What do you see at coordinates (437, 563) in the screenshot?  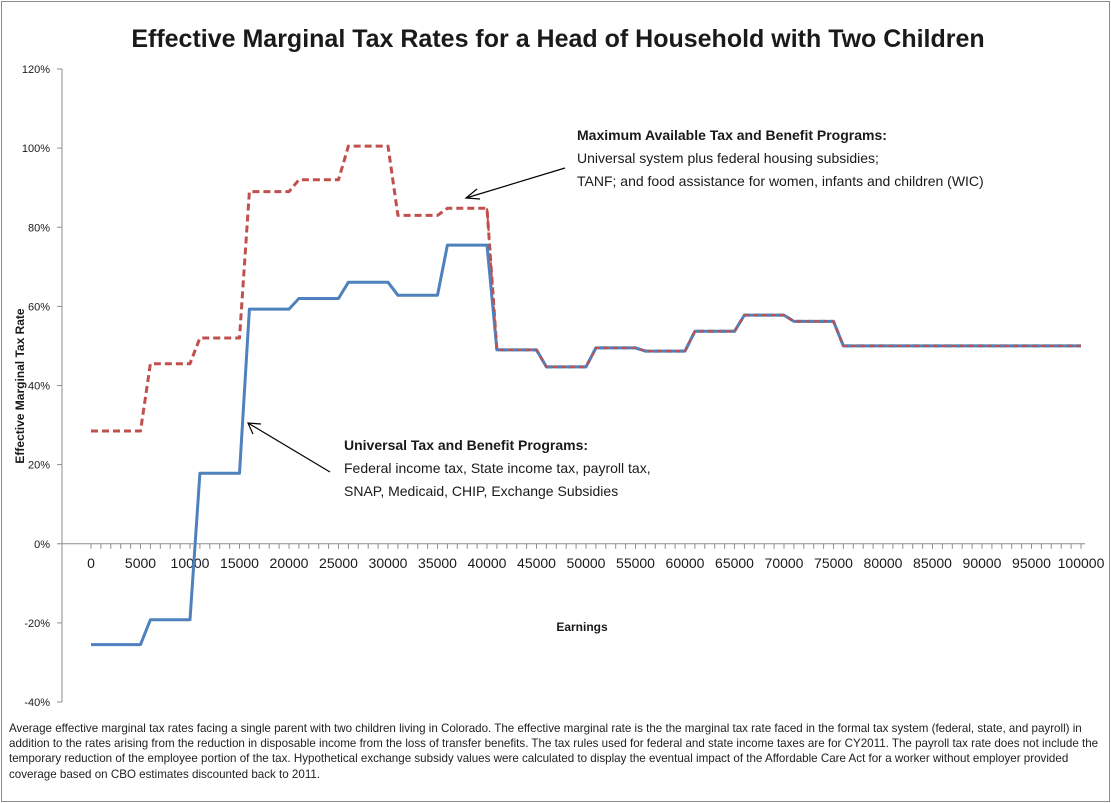 I see `x-tick-label: 35000` at bounding box center [437, 563].